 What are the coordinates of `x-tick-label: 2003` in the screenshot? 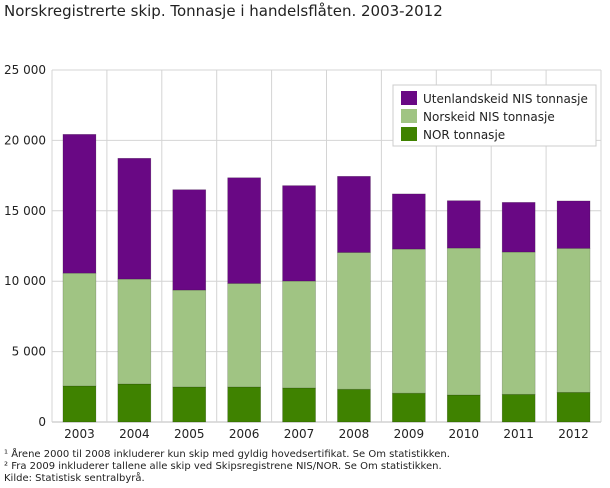 It's located at (79, 434).